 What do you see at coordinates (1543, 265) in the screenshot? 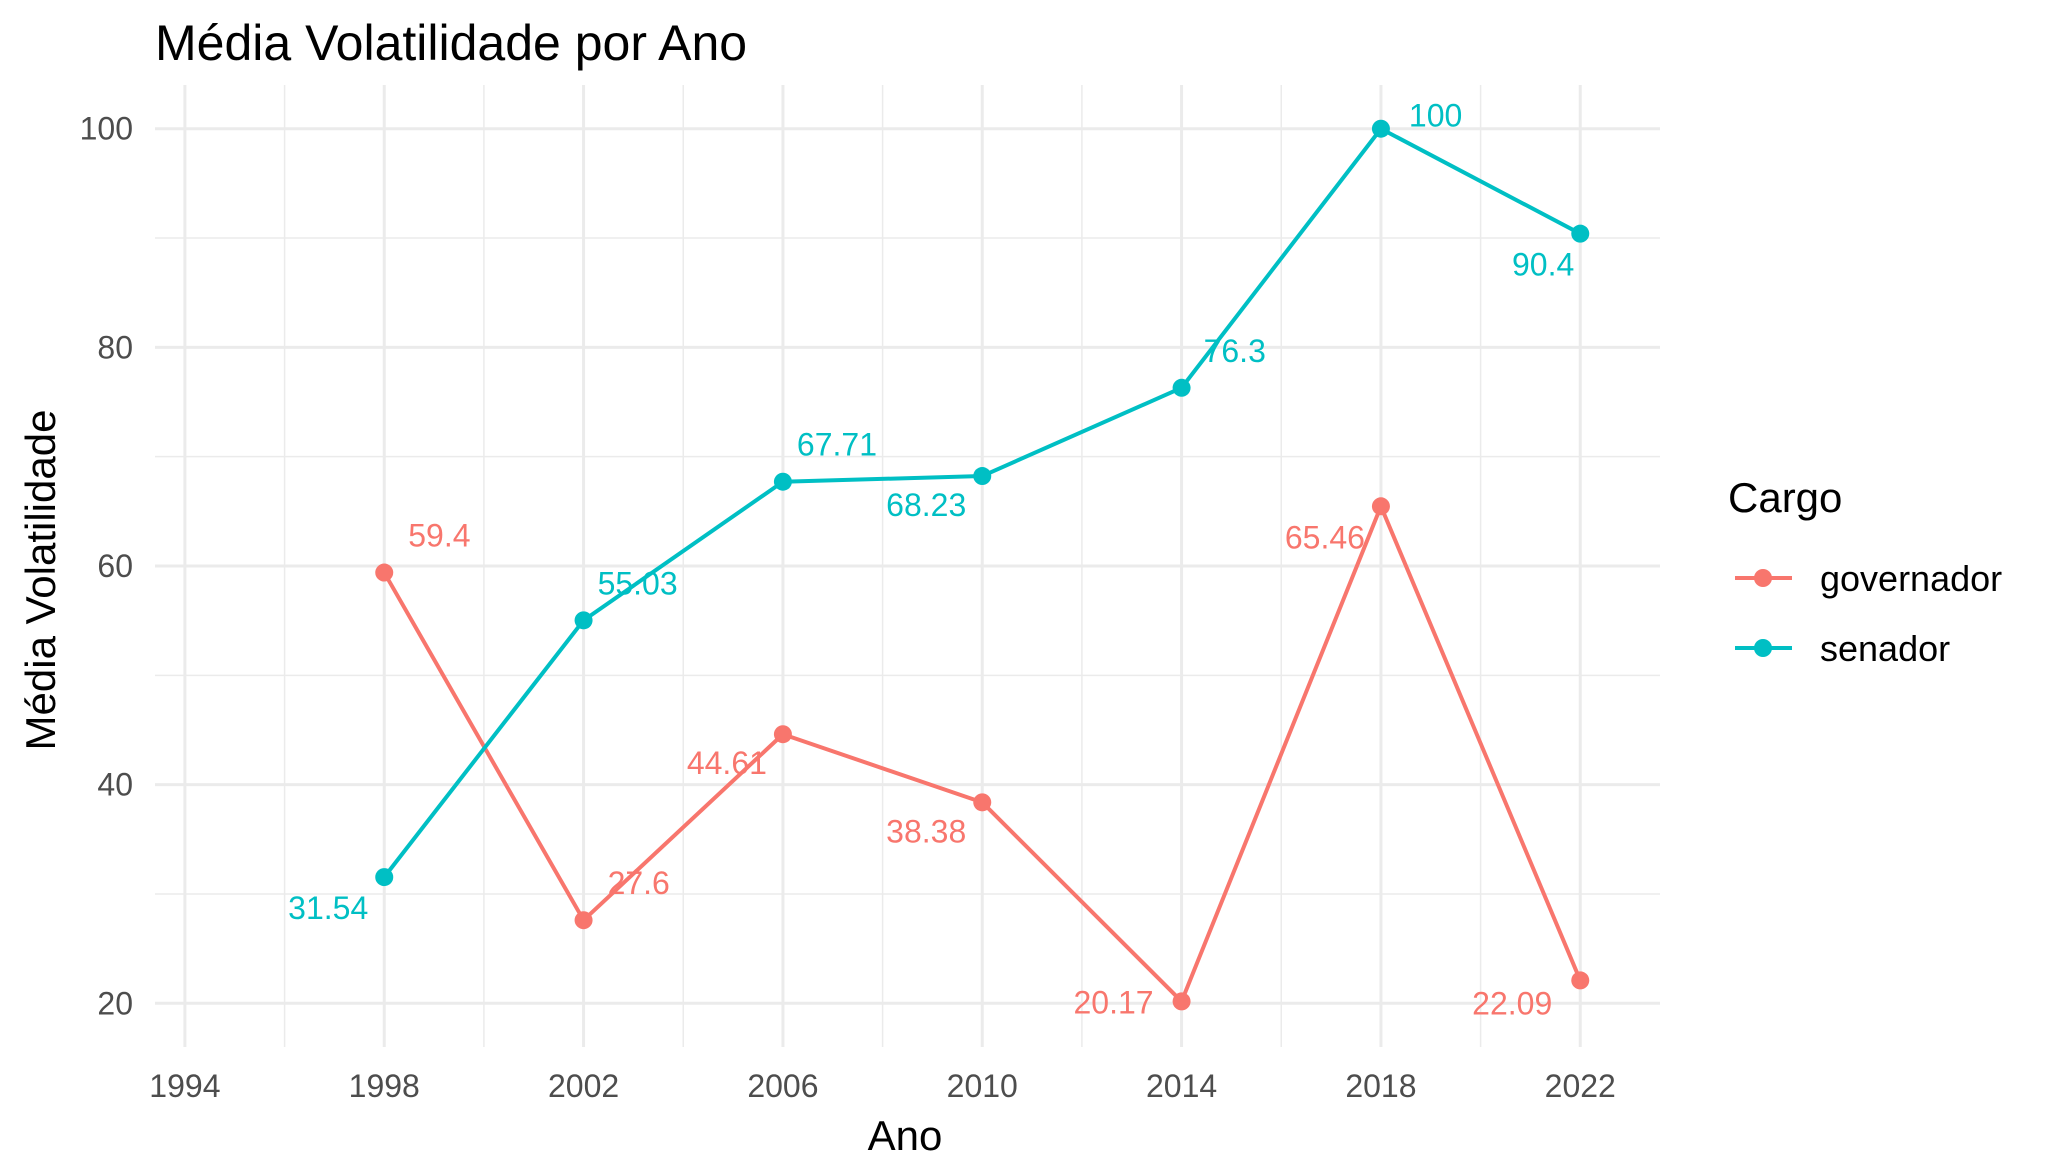
I see `data-label-senador: 90.4` at bounding box center [1543, 265].